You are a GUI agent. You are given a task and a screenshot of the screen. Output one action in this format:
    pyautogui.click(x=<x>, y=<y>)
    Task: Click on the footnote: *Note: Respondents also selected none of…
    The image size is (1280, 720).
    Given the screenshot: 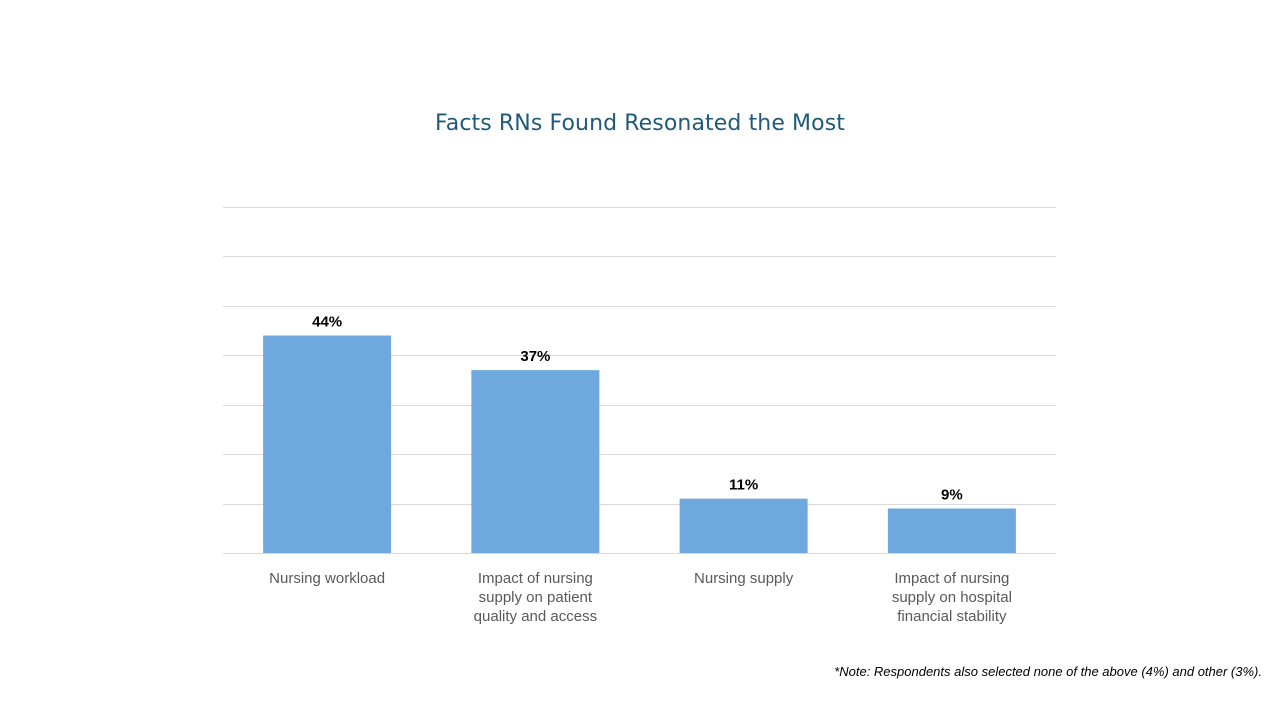 What is the action you would take?
    pyautogui.click(x=1048, y=671)
    